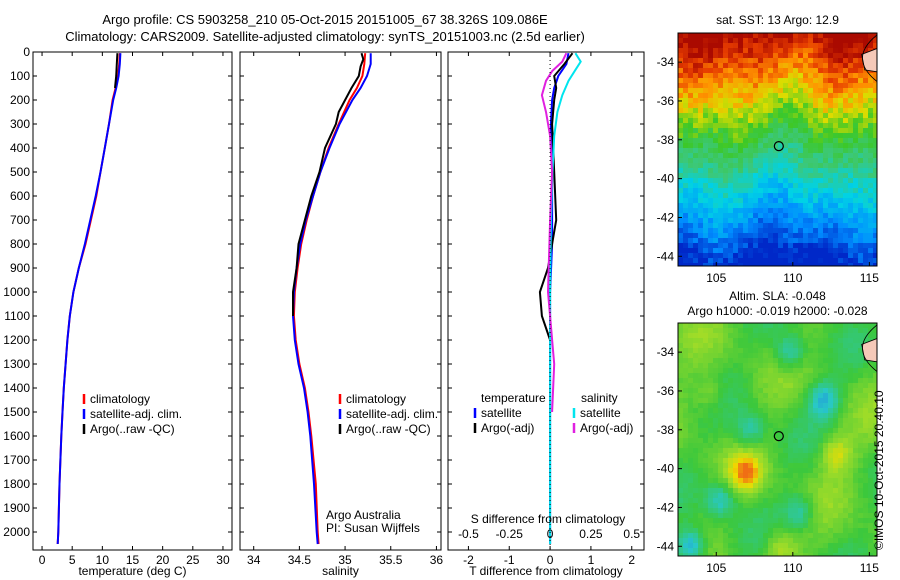 This screenshot has width=900, height=580. Describe the element at coordinates (331, 299) in the screenshot. I see `series-line-satellite-adj-clim-` at that location.